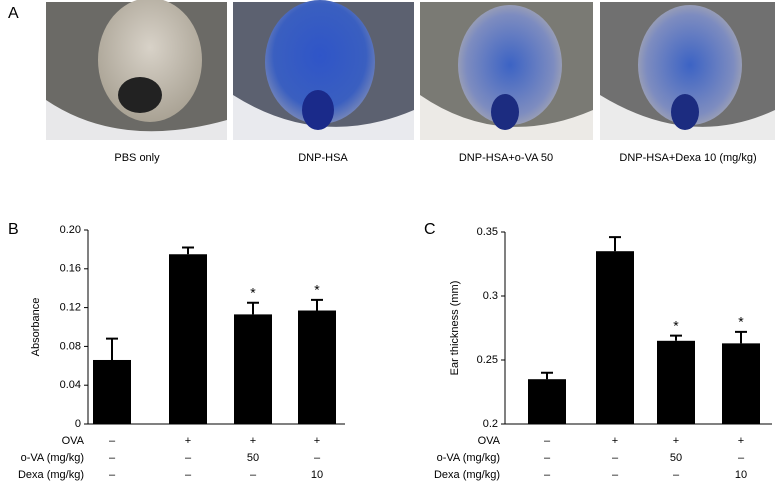  Describe the element at coordinates (13, 13) in the screenshot. I see `panel-label: A` at that location.